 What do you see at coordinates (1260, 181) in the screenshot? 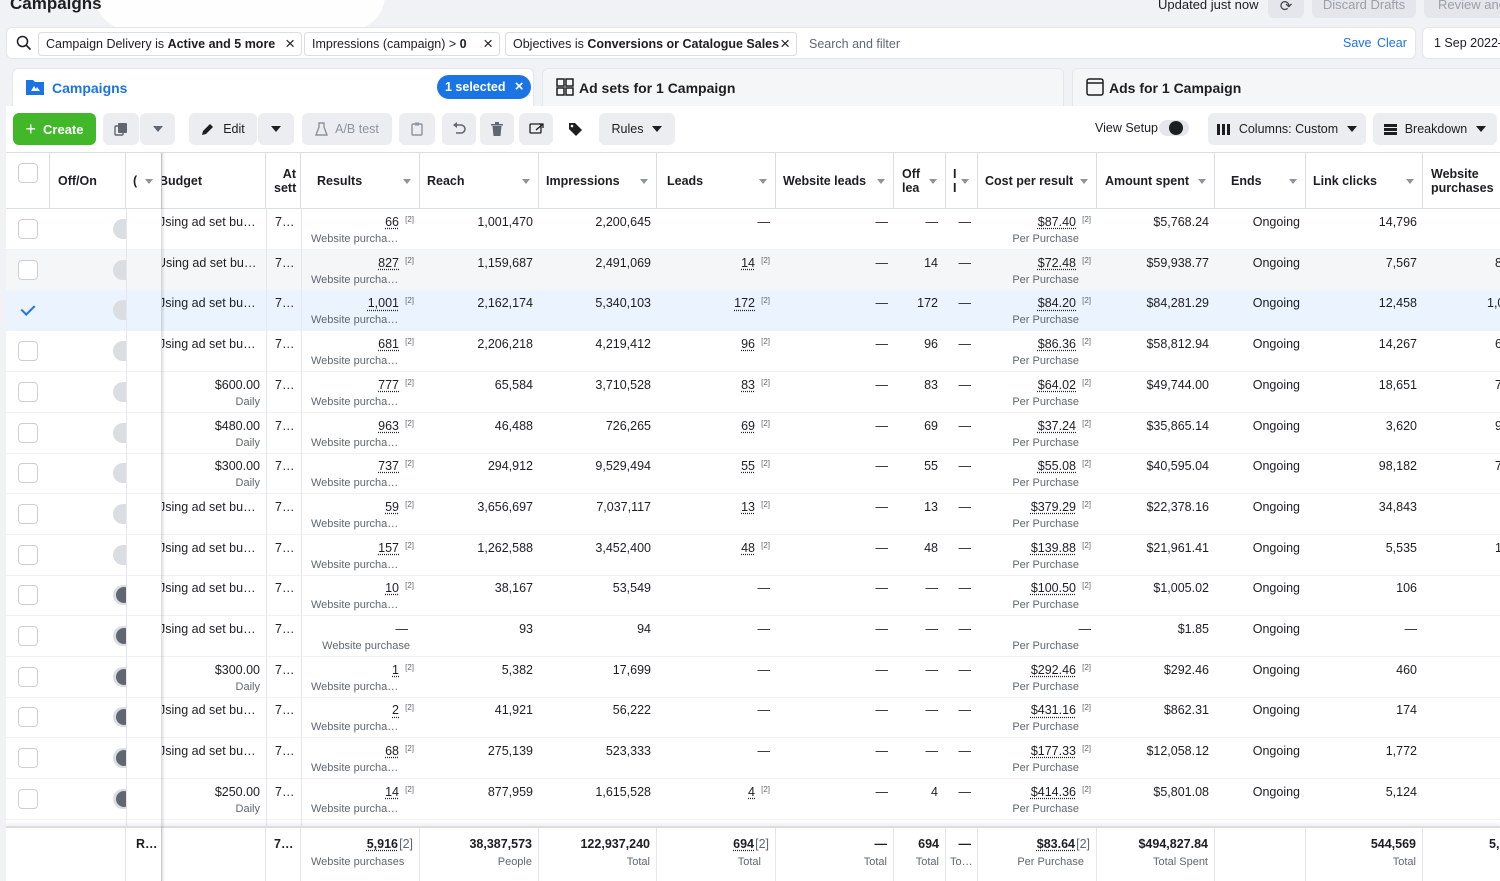
I see `column-header-ends: Ends` at bounding box center [1260, 181].